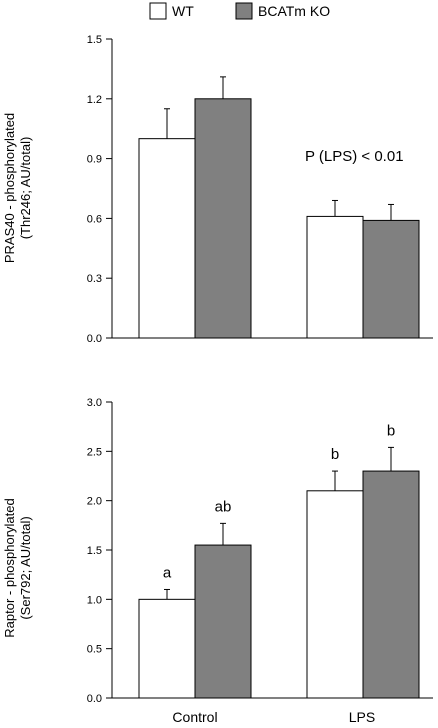  What do you see at coordinates (9, 188) in the screenshot?
I see `y-axis-title-line1: PRAS40 - phosphorylated` at bounding box center [9, 188].